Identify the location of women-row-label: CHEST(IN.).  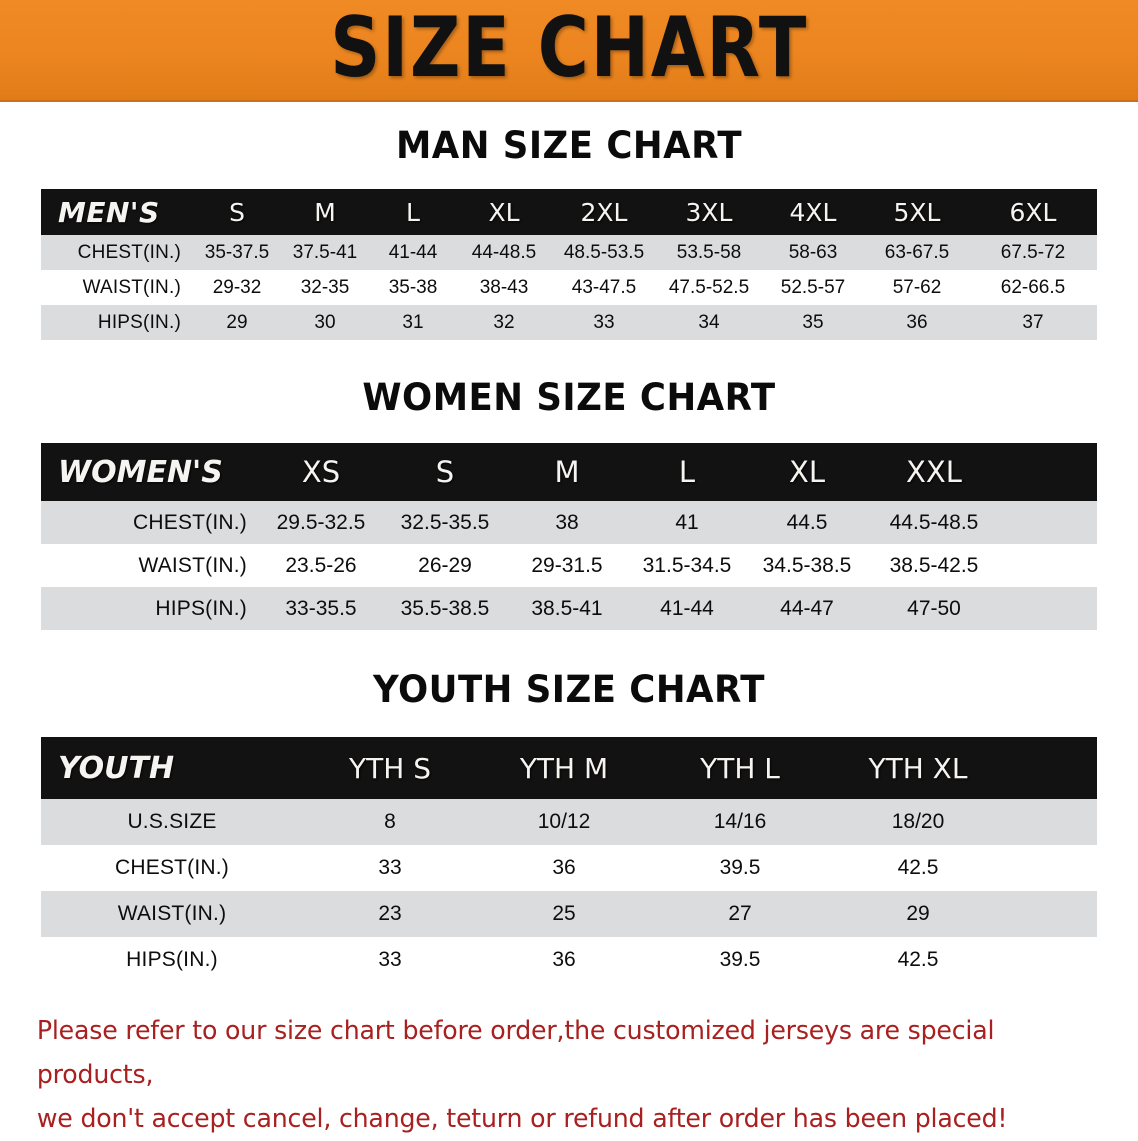
(150, 522).